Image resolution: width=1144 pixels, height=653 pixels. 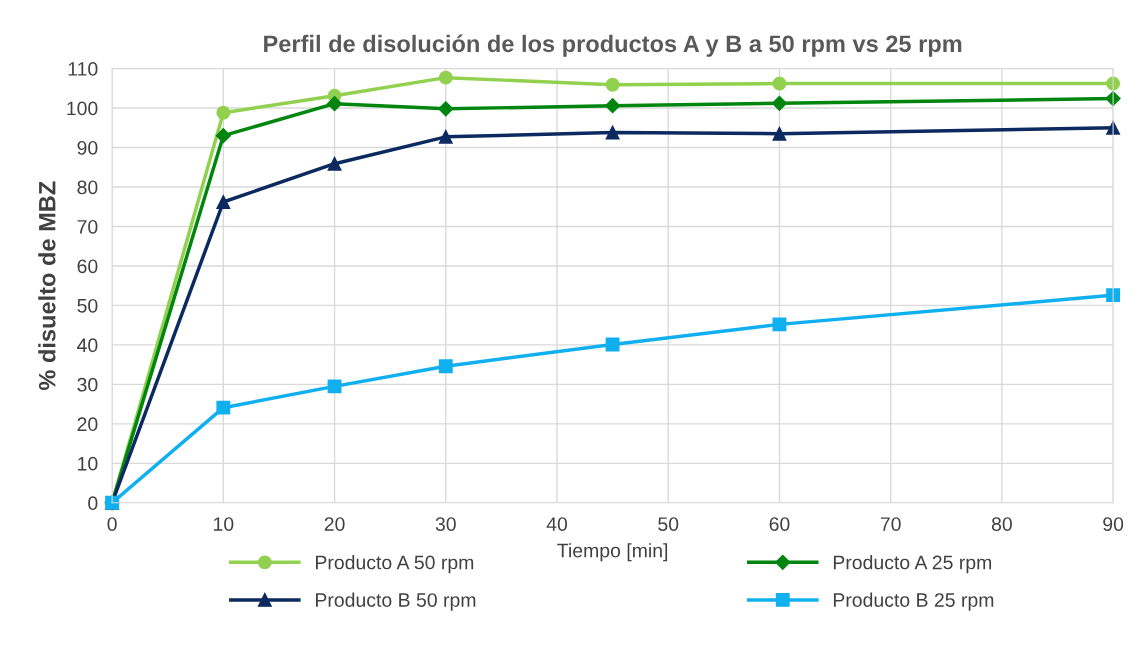 I want to click on y-tick-label: 0, so click(x=93, y=503).